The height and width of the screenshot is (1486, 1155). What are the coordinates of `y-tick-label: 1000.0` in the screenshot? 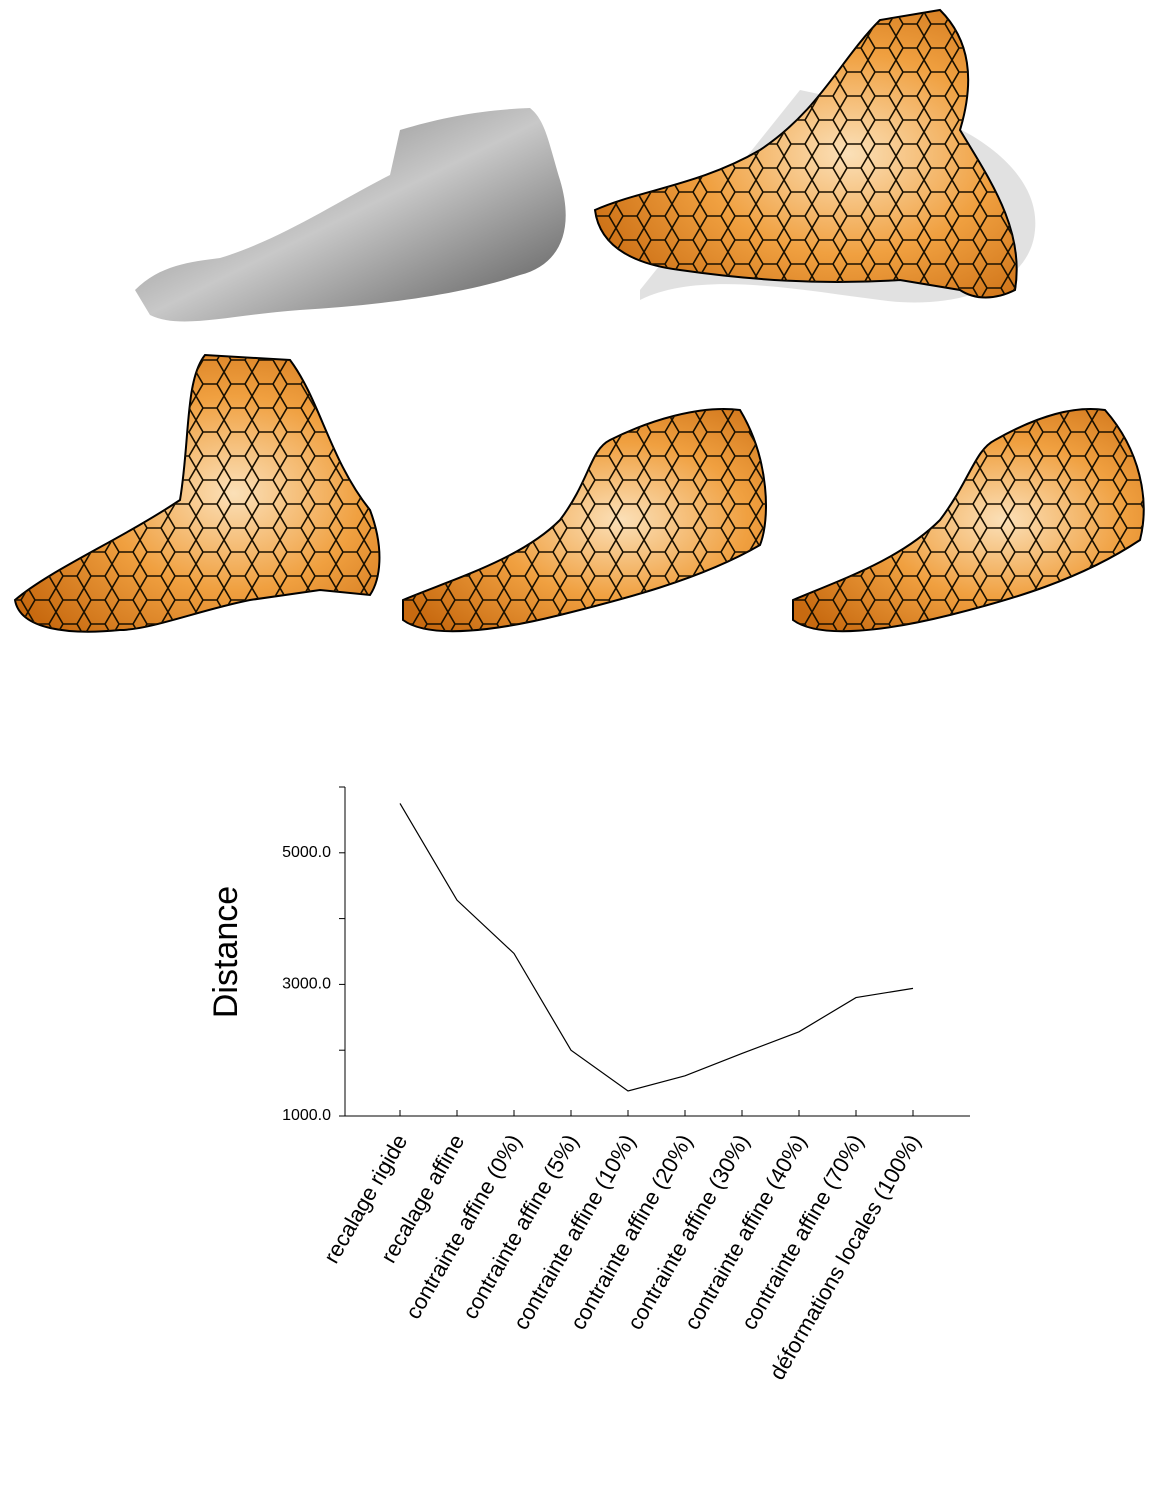 It's located at (306, 1115).